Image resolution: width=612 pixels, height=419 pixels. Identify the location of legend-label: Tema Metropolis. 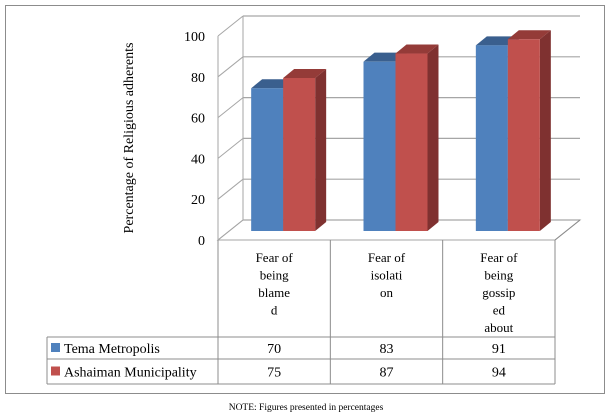
(112, 349).